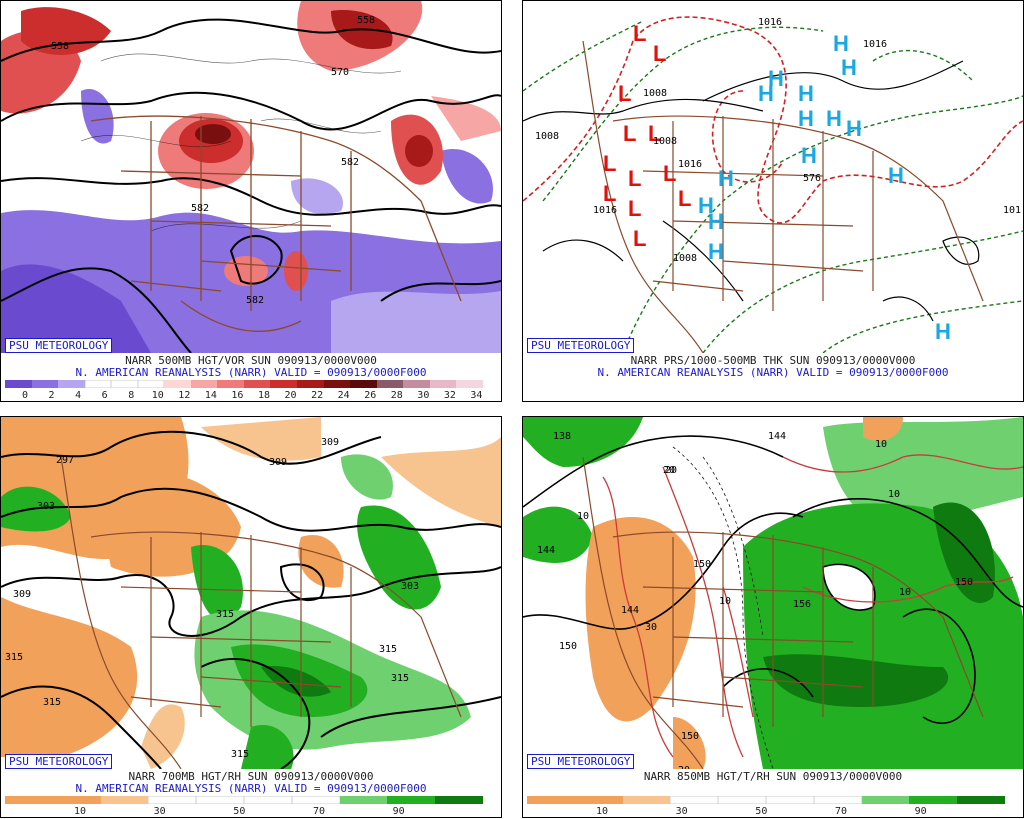  What do you see at coordinates (251, 360) in the screenshot?
I see `panel-caption: NARR 500MB HGT/VOR SUN 090913/0000V000` at bounding box center [251, 360].